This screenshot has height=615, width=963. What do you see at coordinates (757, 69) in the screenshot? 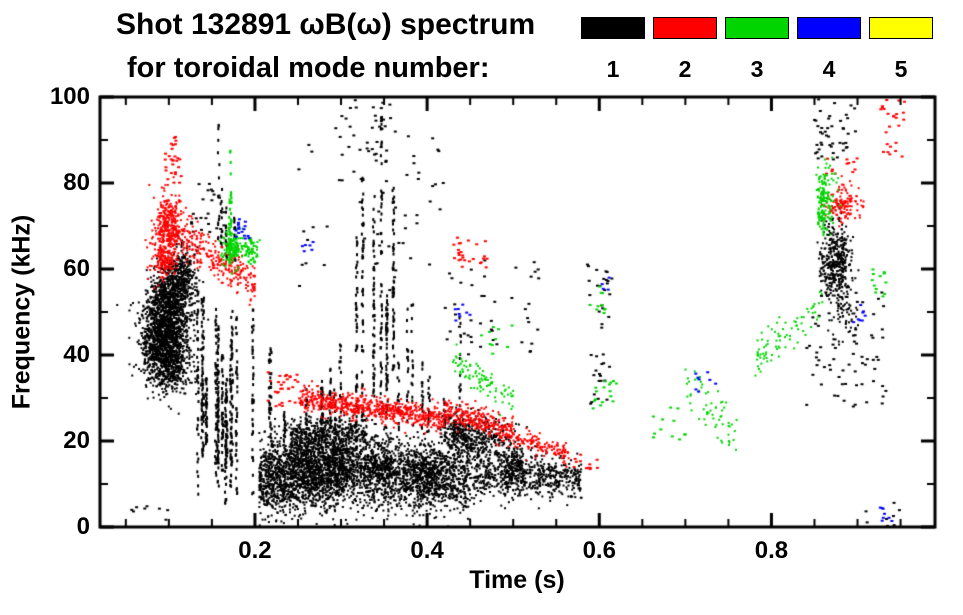
I see `legend-label-mode-3: 3` at bounding box center [757, 69].